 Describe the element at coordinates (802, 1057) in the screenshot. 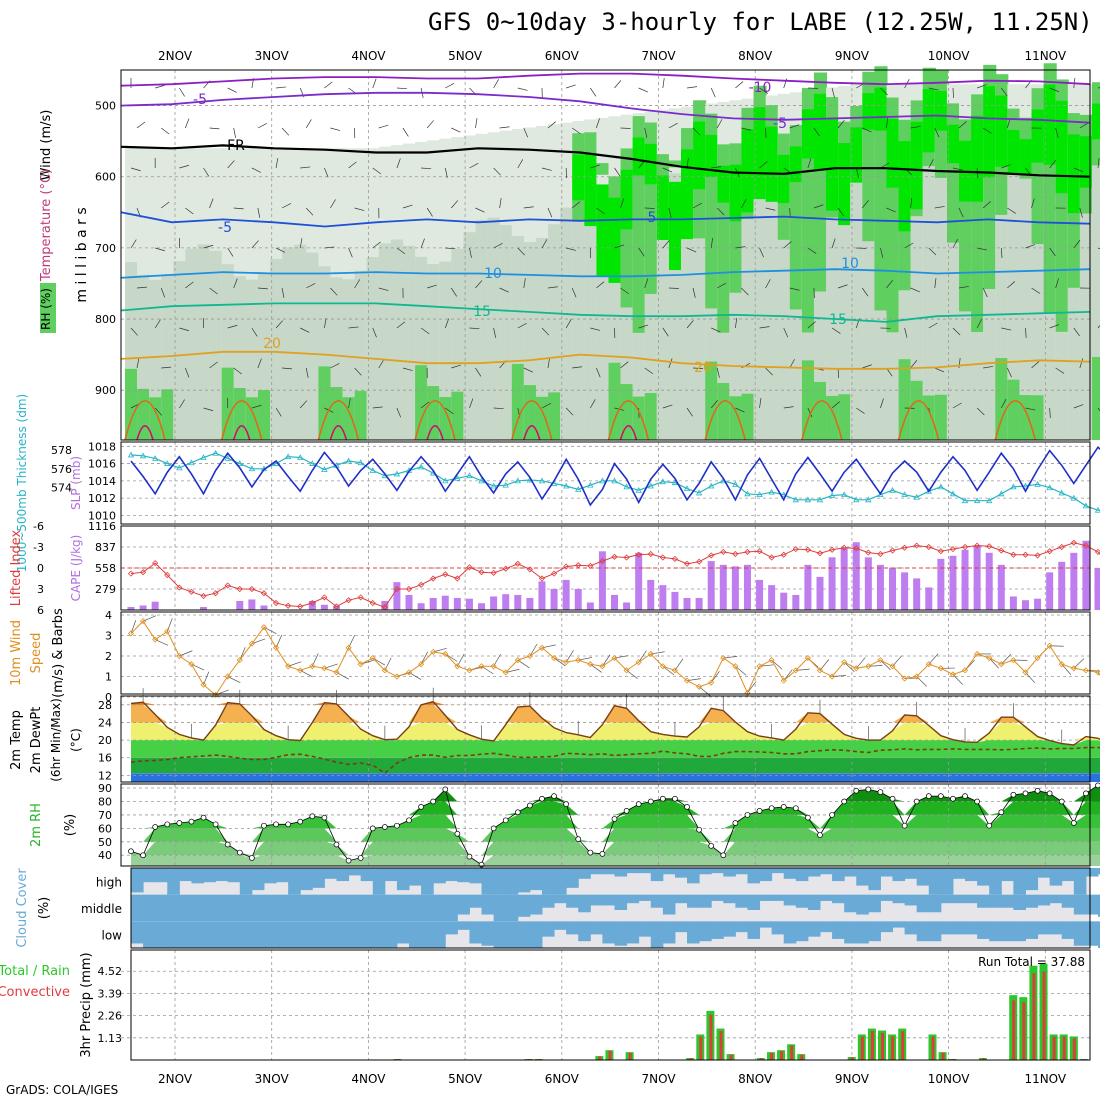

I see `precip-conv-bar` at that location.